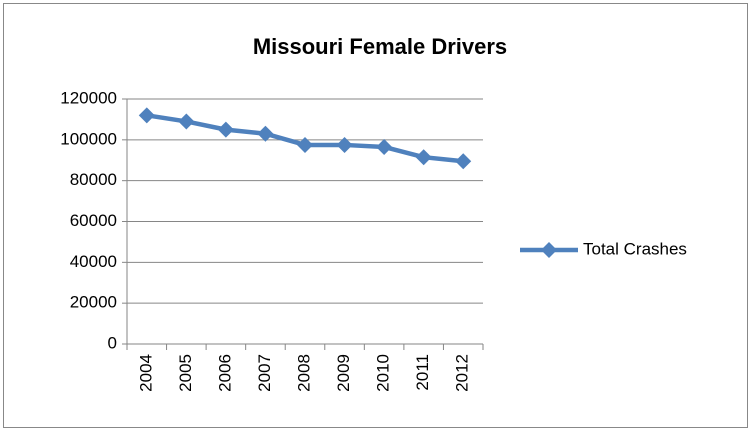 This screenshot has width=752, height=432. I want to click on y-tick-label: 80000, so click(93, 179).